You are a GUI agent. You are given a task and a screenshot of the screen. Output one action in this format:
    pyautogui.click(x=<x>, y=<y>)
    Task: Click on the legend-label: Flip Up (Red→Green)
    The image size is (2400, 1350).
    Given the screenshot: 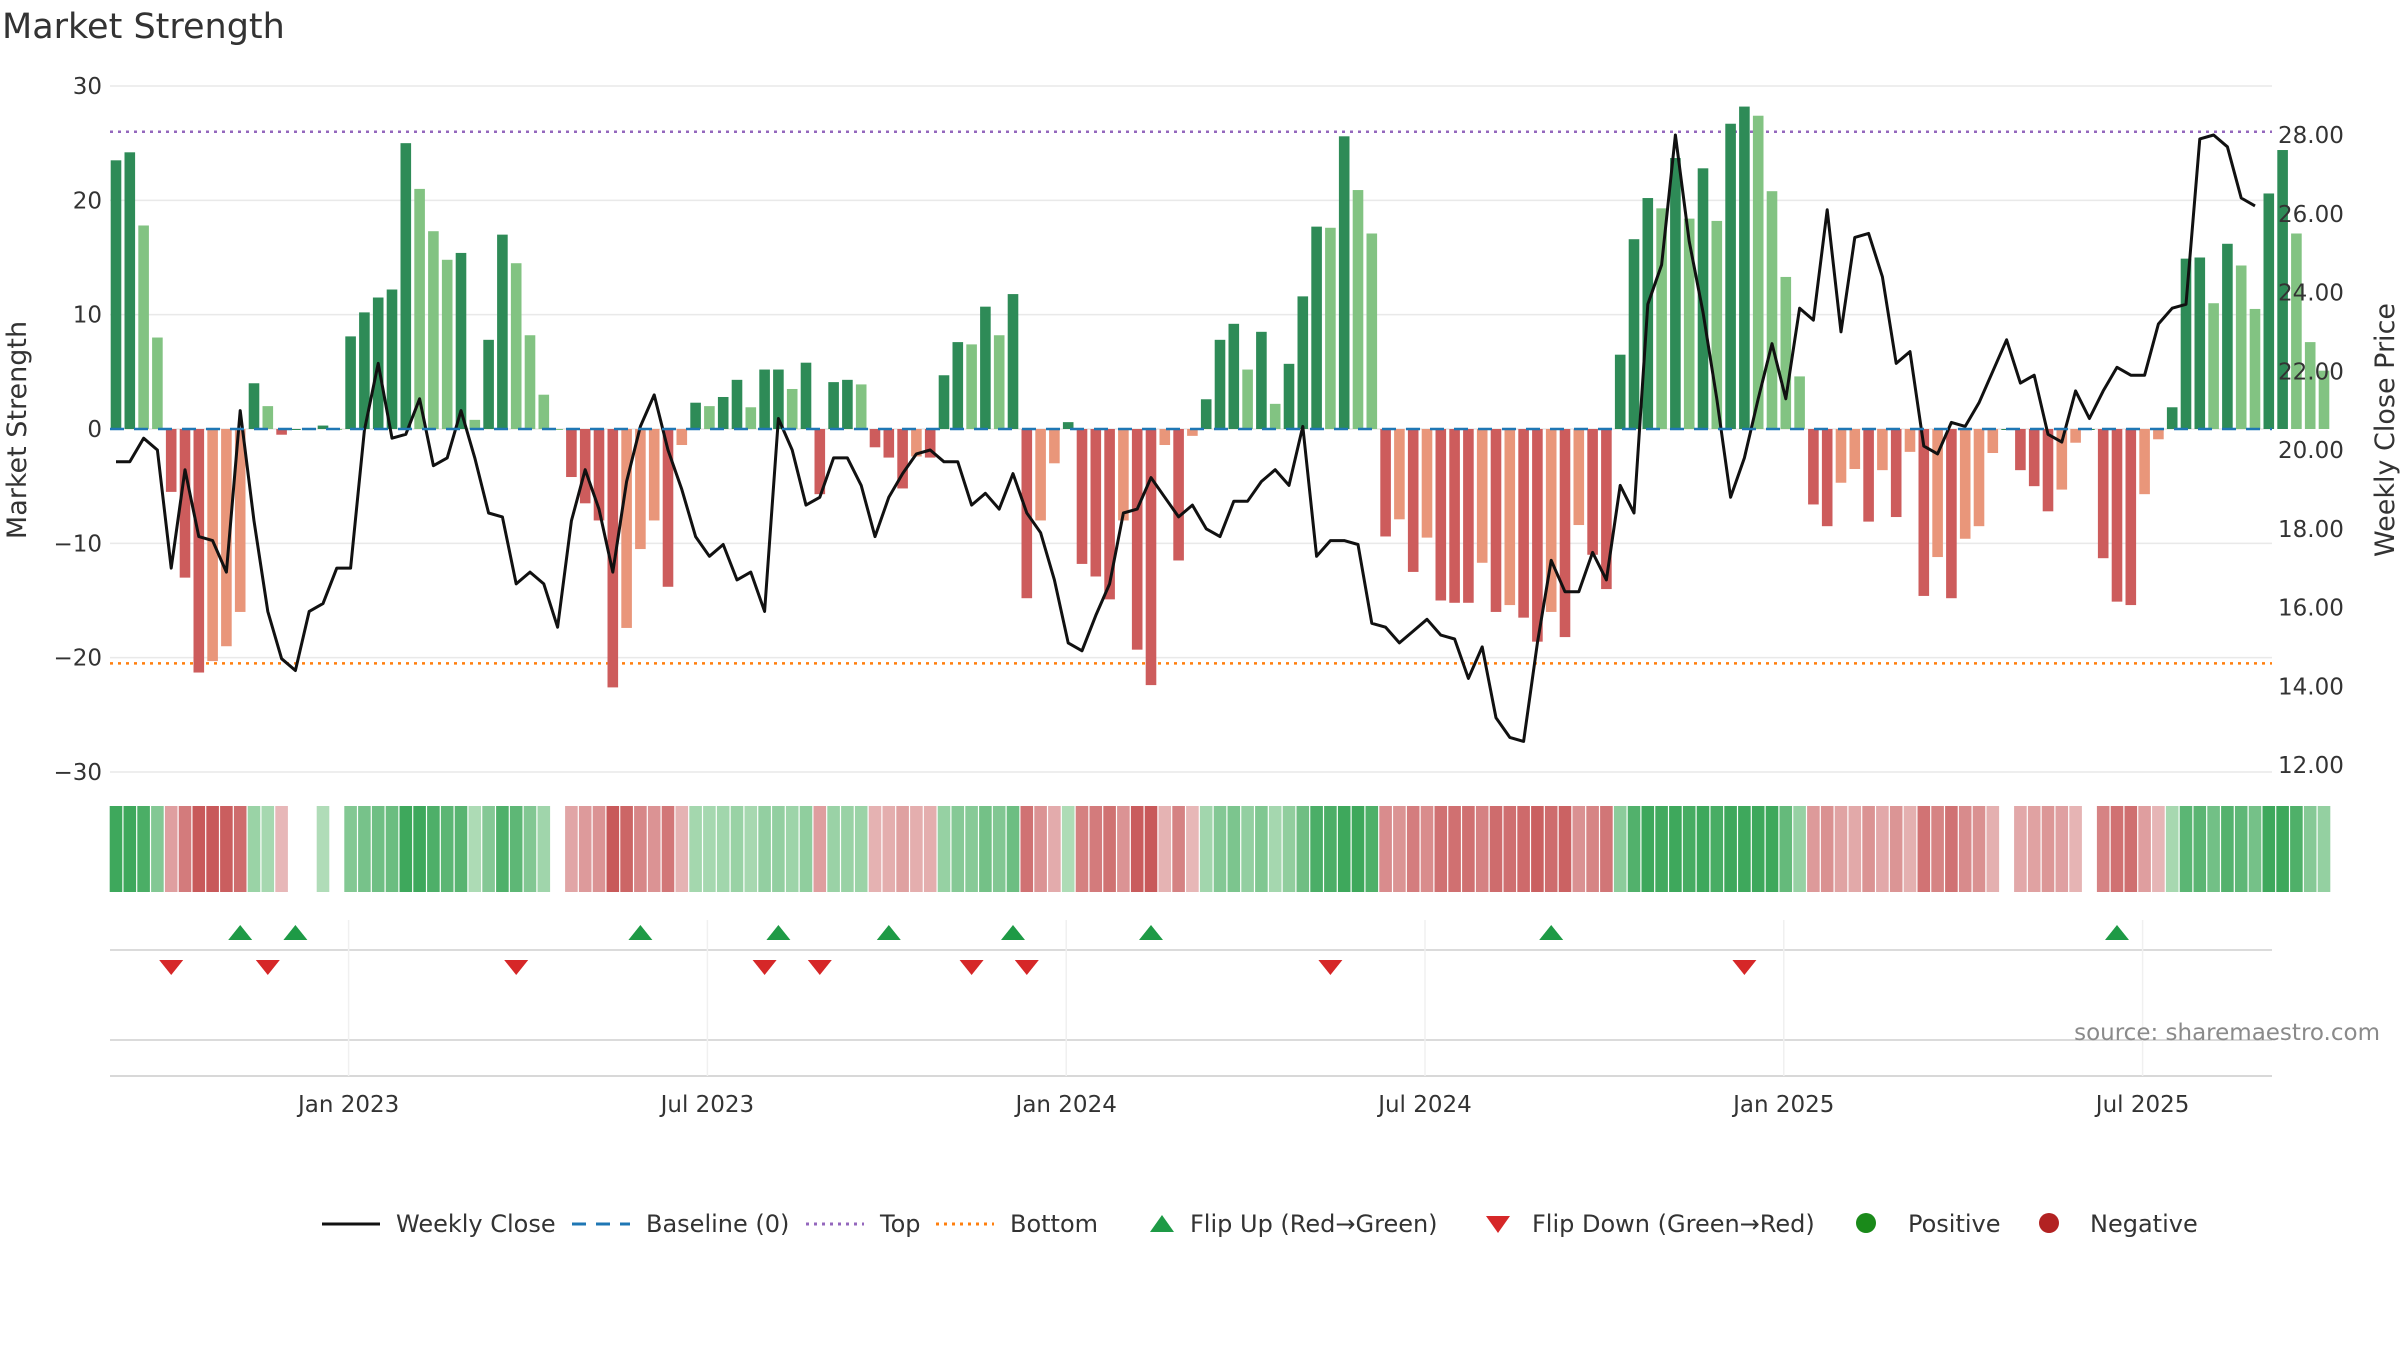 What is the action you would take?
    pyautogui.click(x=1314, y=1224)
    